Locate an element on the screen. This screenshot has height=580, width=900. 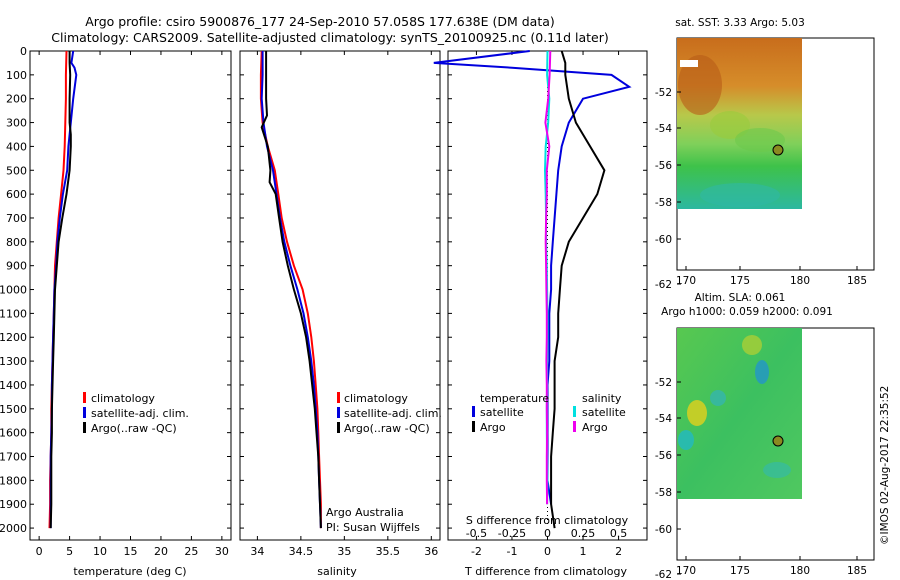
depth-tick-label: 1100 is located at coordinates (13, 313).